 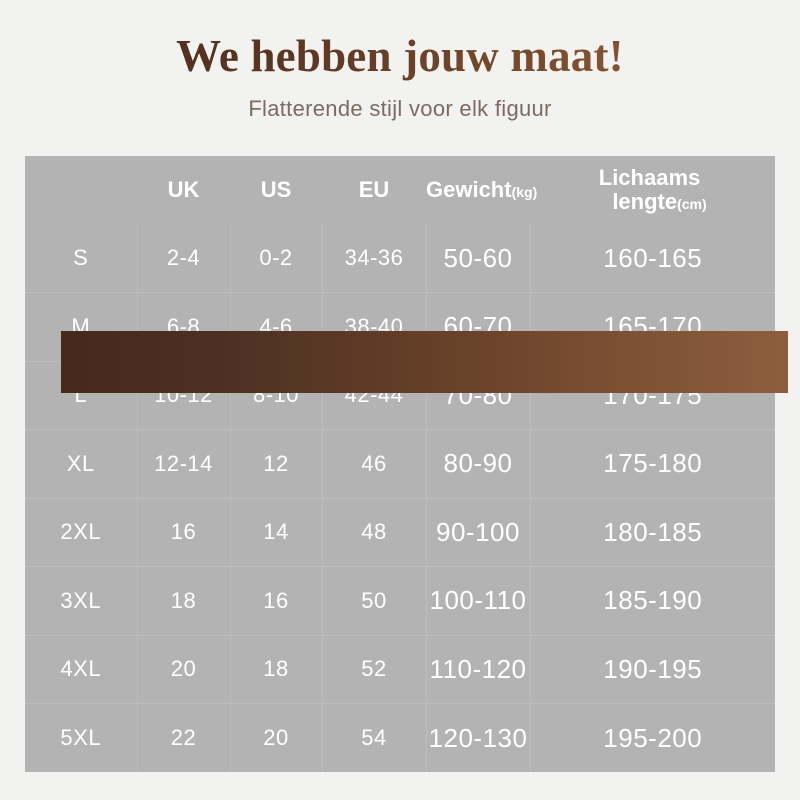 I want to click on cell-us: 4-6, so click(x=276, y=327).